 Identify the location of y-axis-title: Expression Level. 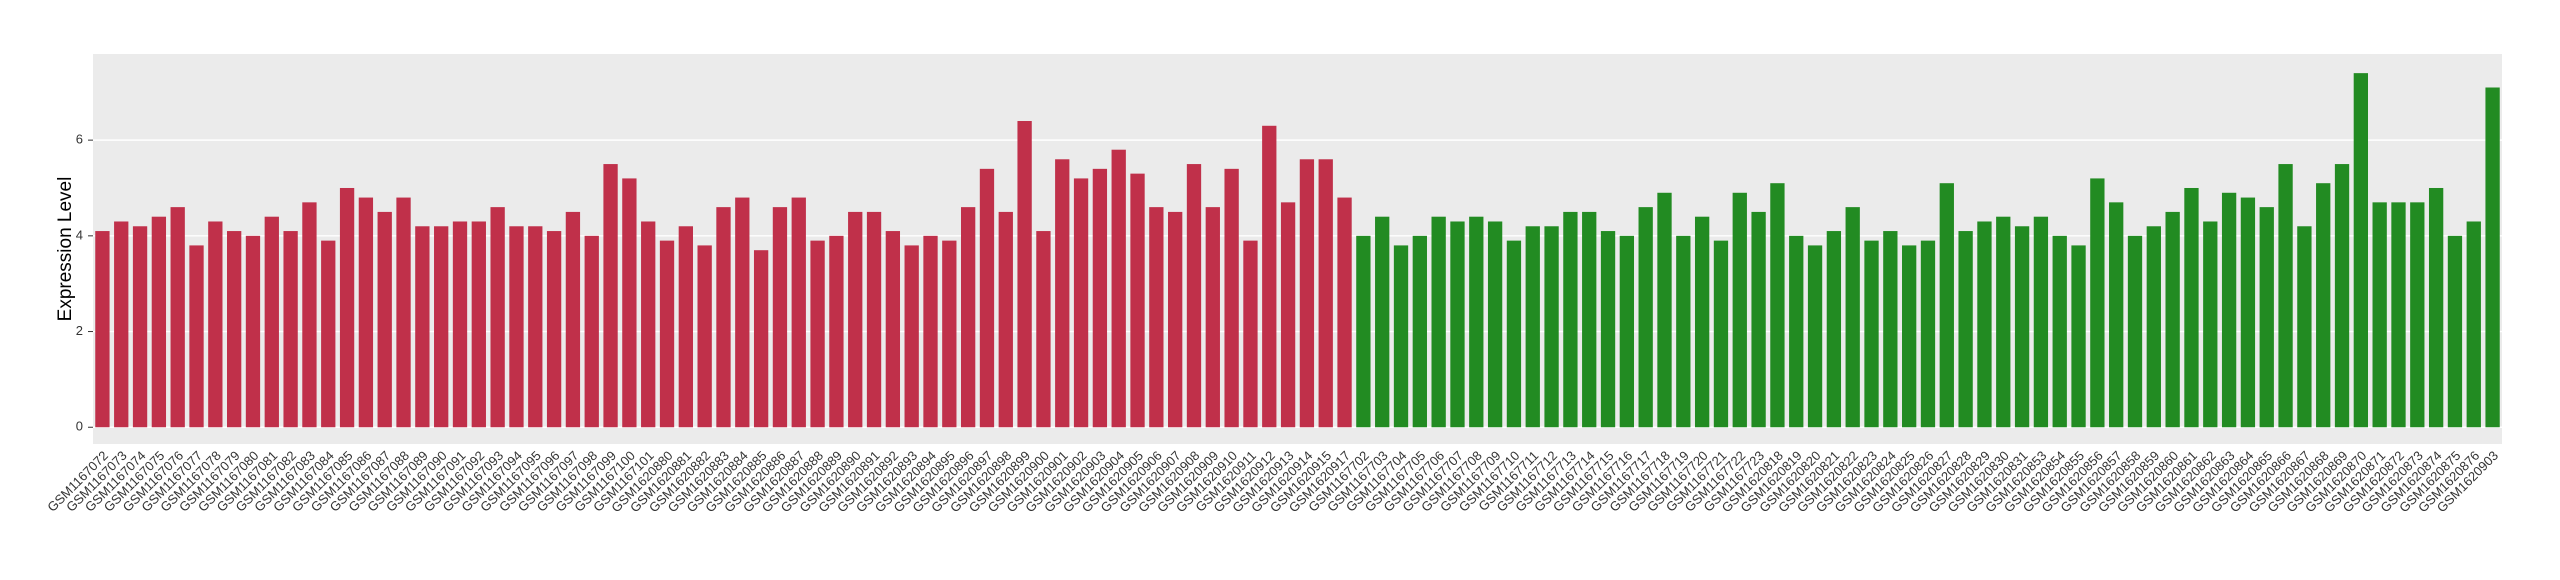
(65, 249).